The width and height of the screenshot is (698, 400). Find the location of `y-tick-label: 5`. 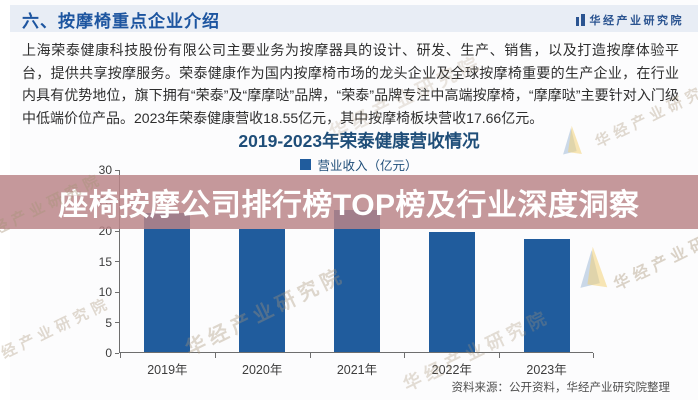

y-tick-label: 5 is located at coordinates (108, 322).